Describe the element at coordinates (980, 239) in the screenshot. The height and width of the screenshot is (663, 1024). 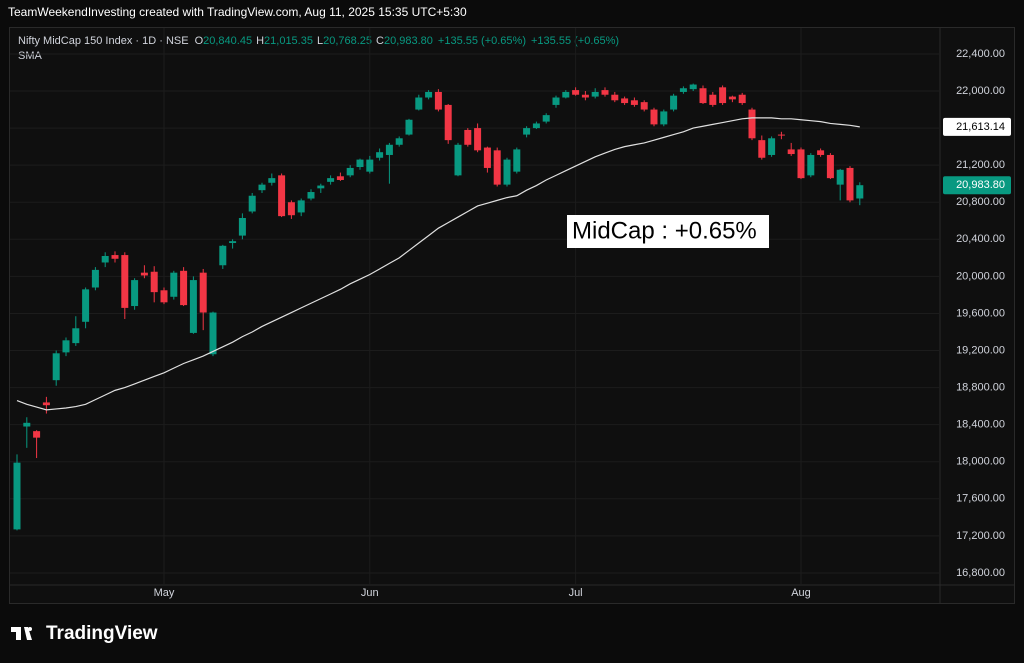
I see `y-tick-label: 20,400.00` at that location.